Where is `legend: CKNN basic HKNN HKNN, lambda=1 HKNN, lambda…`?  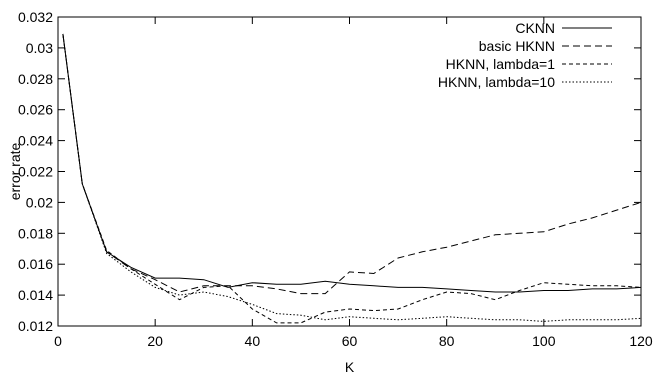 legend: CKNN basic HKNN HKNN, lambda=1 HKNN, lambda… is located at coordinates (525, 55).